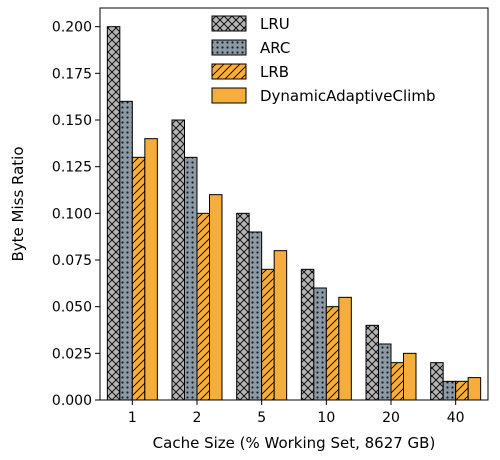 This screenshot has height=460, width=500. Describe the element at coordinates (261, 418) in the screenshot. I see `x-tick-label: 5` at that location.